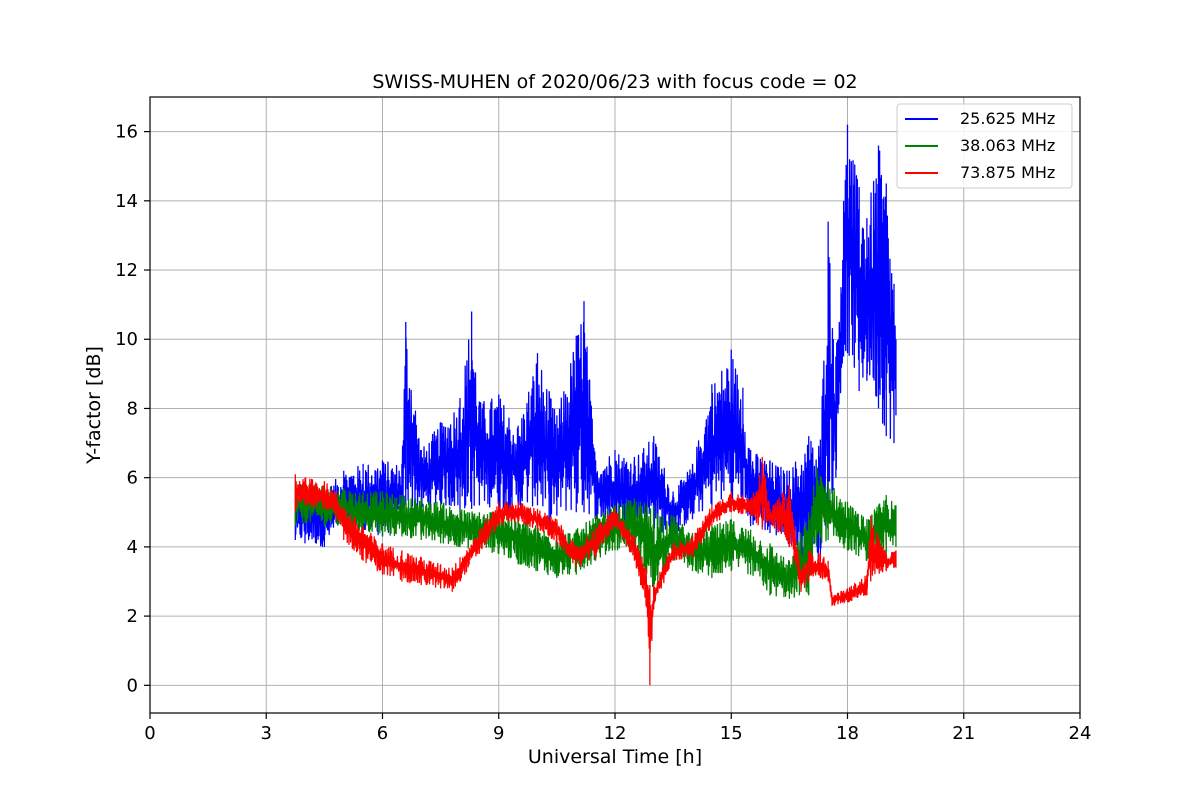  Describe the element at coordinates (94, 405) in the screenshot. I see `y-axis-label: Y-factor [dB]` at that location.